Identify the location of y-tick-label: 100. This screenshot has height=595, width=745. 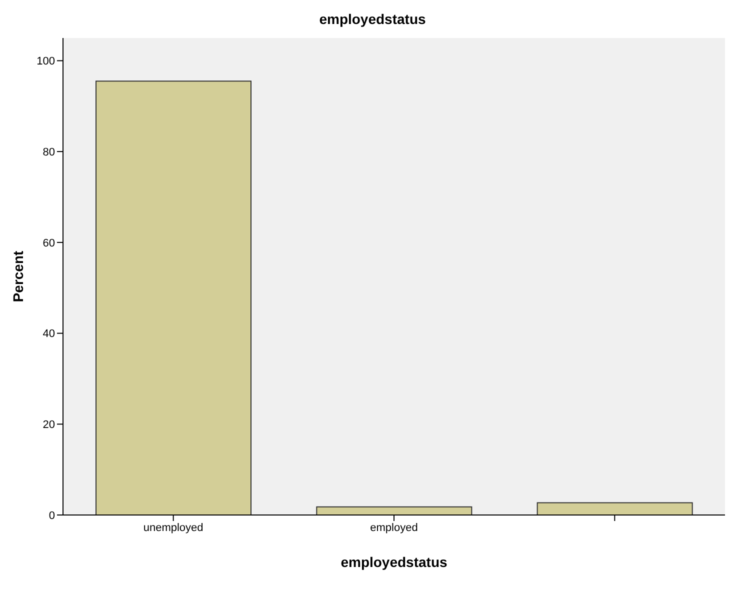
(45, 62).